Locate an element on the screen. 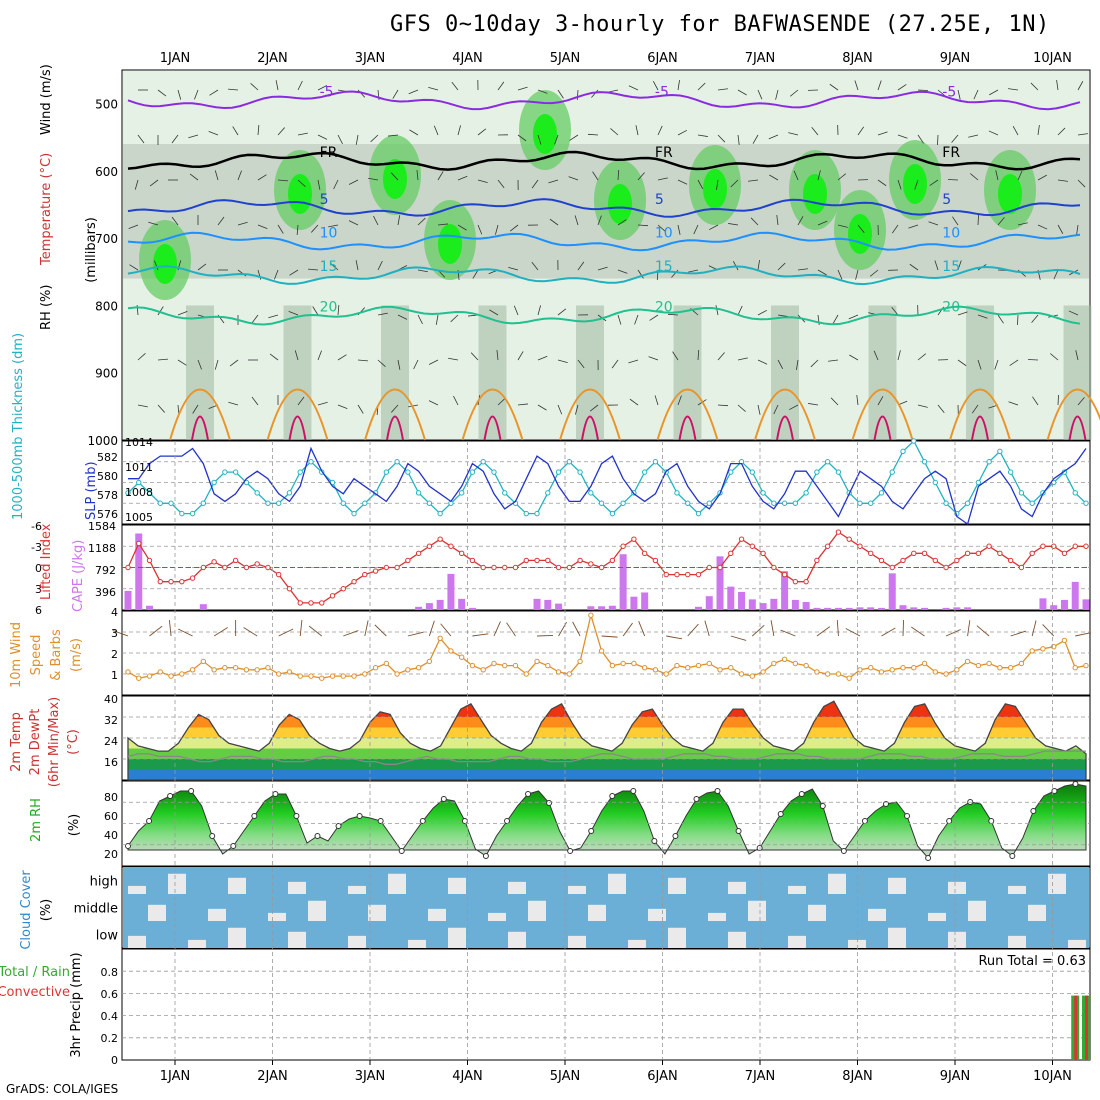 The width and height of the screenshot is (1100, 1100). slp-left-tick: 578 is located at coordinates (107, 495).